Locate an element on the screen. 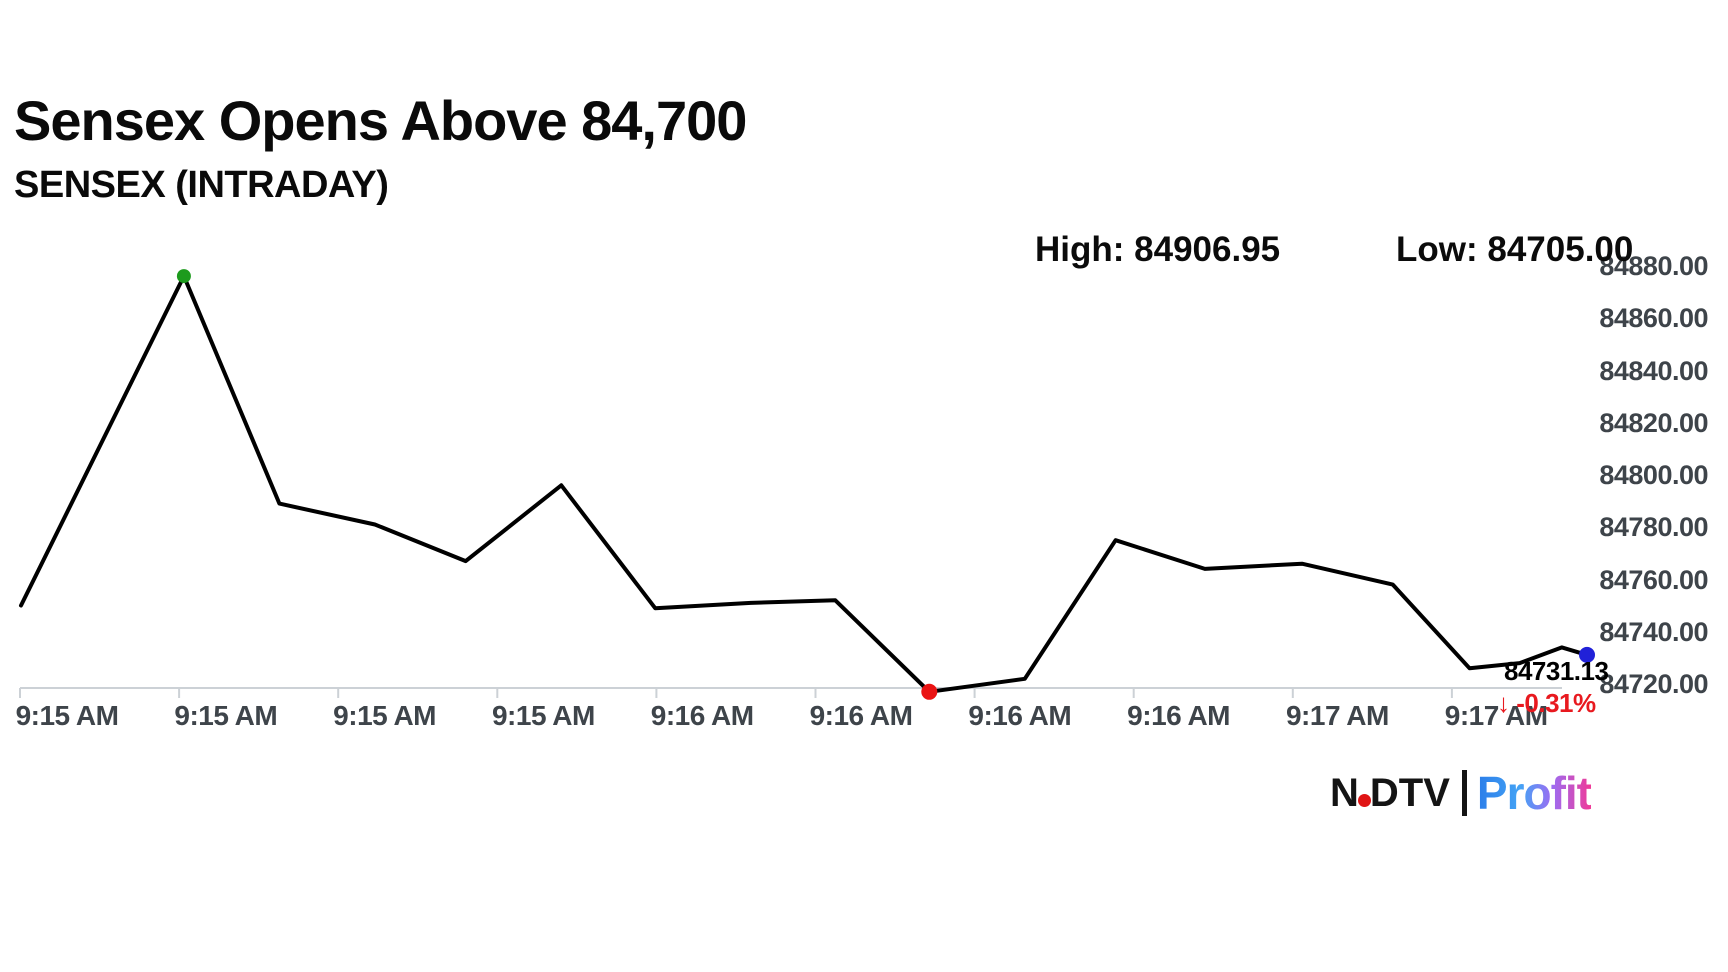 This screenshot has height=972, width=1728. page-title: Sensex Opens Above 84,700 is located at coordinates (380, 120).